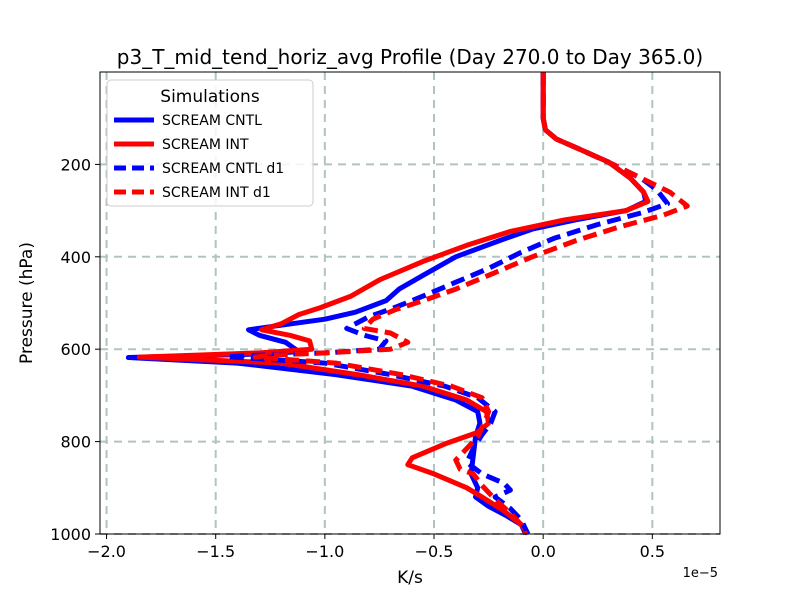  I want to click on legend-entry-label: SCREAM INT d1, so click(216, 193).